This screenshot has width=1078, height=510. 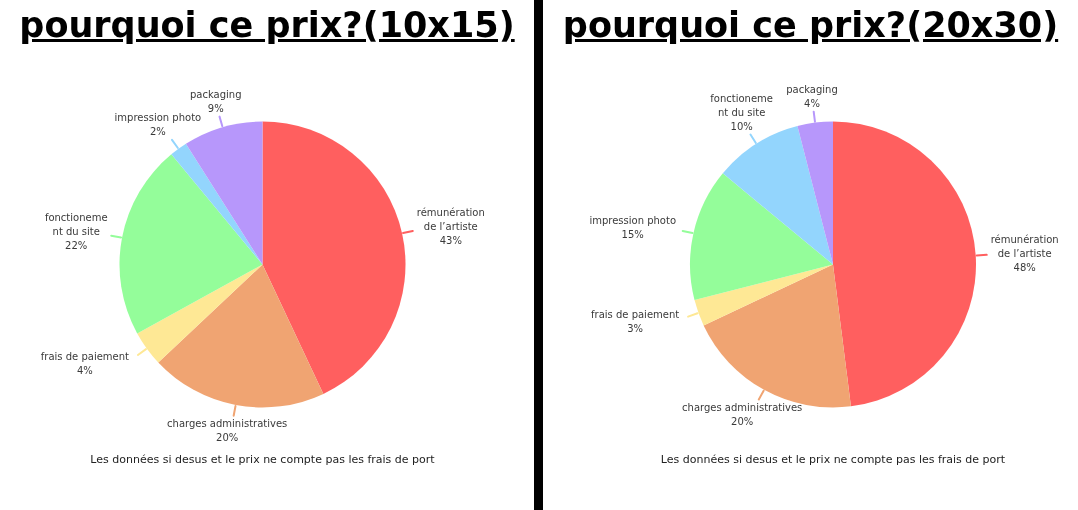 I want to click on data-label: 15%, so click(x=632, y=235).